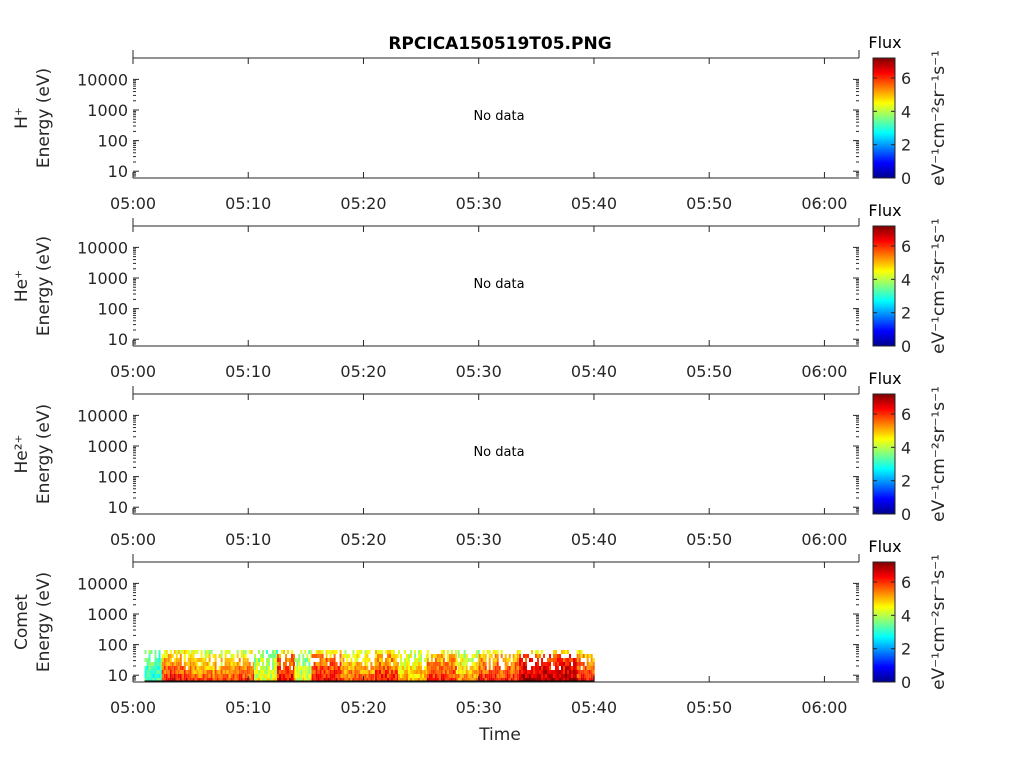  What do you see at coordinates (906, 178) in the screenshot?
I see `colorbar-tick-label: 0` at bounding box center [906, 178].